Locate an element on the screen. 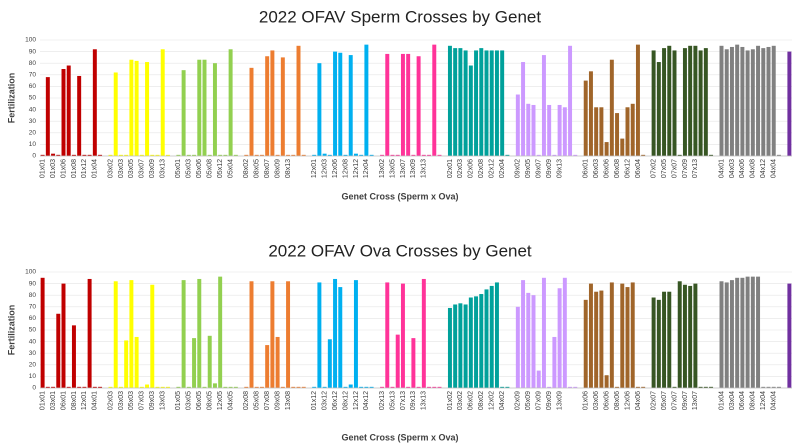 Image resolution: width=794 pixels, height=447 pixels. x-tick-label: 04x04 is located at coordinates (774, 168).